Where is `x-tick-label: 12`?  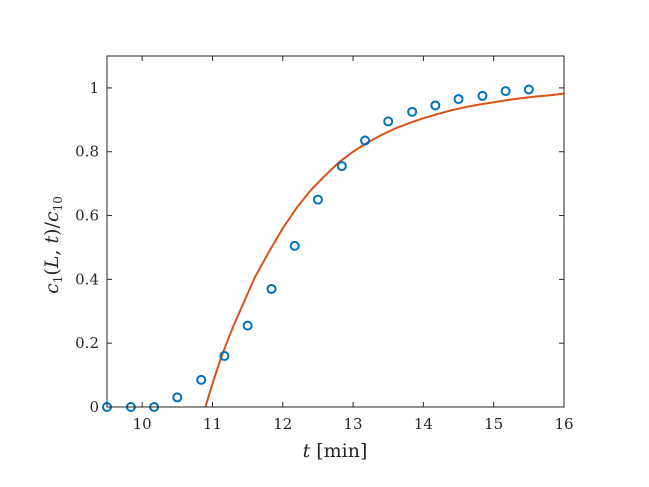
x-tick-label: 12 is located at coordinates (282, 424).